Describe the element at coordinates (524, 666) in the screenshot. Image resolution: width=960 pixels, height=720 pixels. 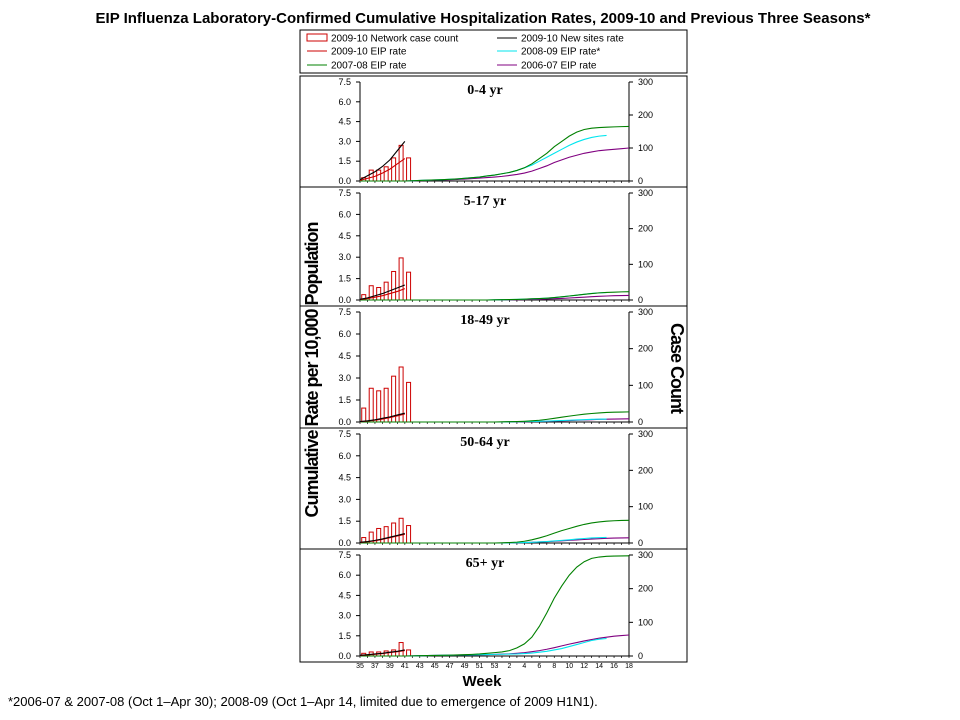
I see `x-tick-label: 4` at that location.